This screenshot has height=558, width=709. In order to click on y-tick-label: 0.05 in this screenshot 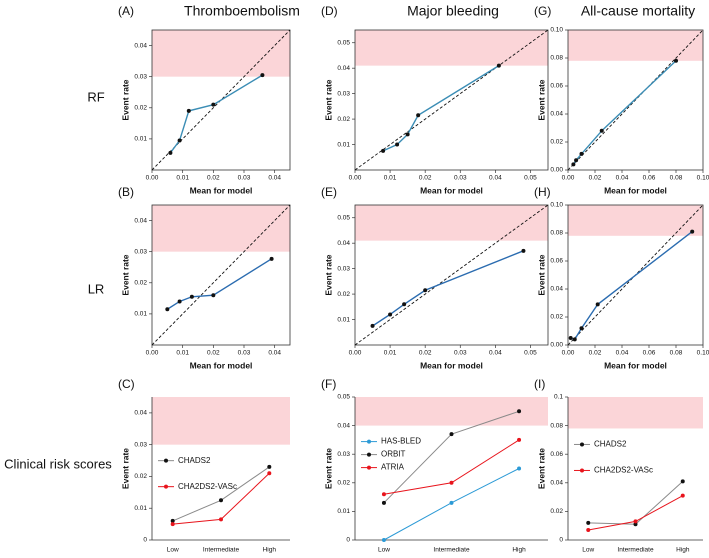, I will do `click(343, 42)`.